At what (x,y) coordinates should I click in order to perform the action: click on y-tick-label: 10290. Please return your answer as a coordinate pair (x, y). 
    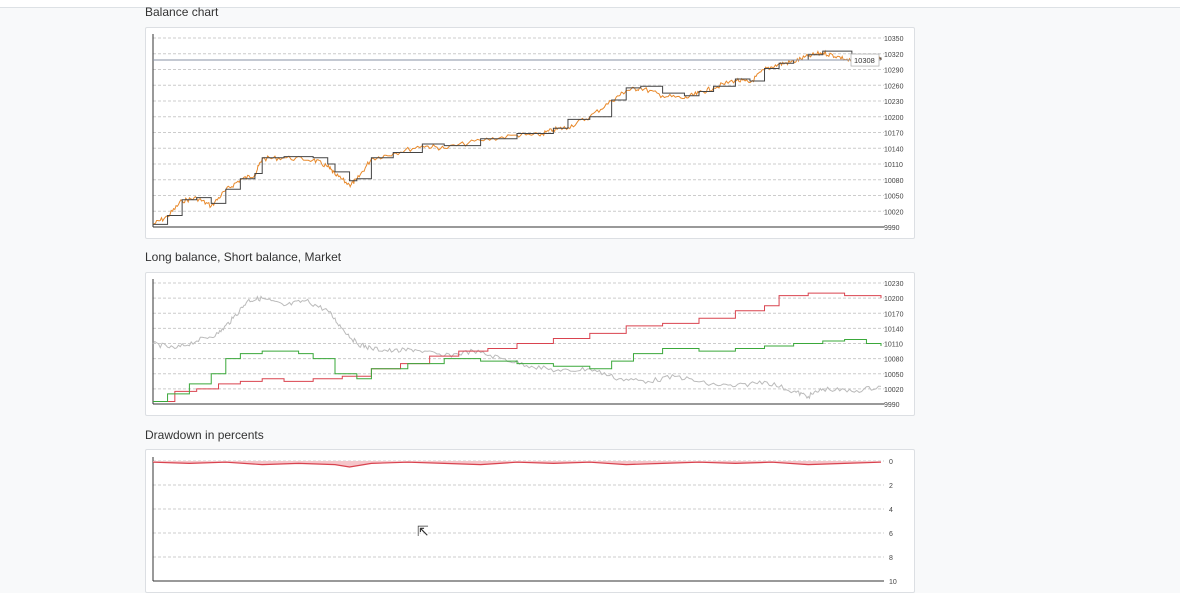
    Looking at the image, I should click on (894, 71).